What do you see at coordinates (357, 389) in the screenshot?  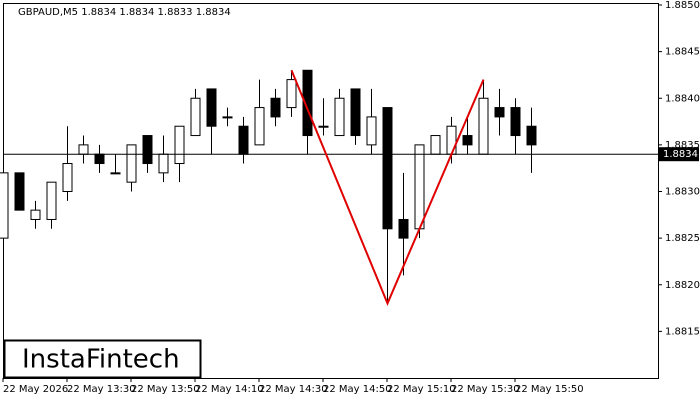 I see `x-tick-label: 22 May 14:50` at bounding box center [357, 389].